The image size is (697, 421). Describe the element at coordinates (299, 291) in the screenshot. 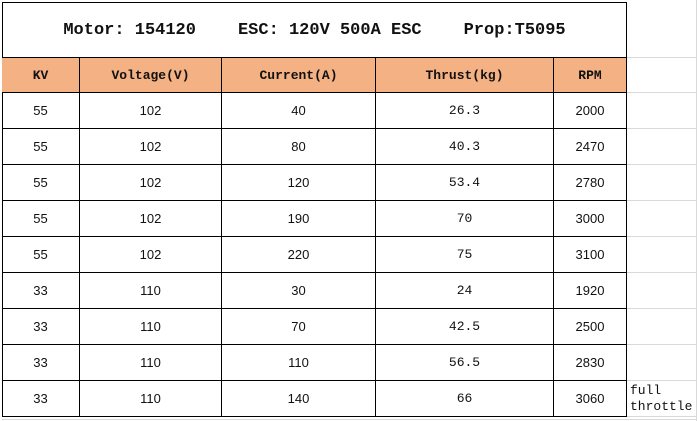

I see `data-cell: 30` at that location.